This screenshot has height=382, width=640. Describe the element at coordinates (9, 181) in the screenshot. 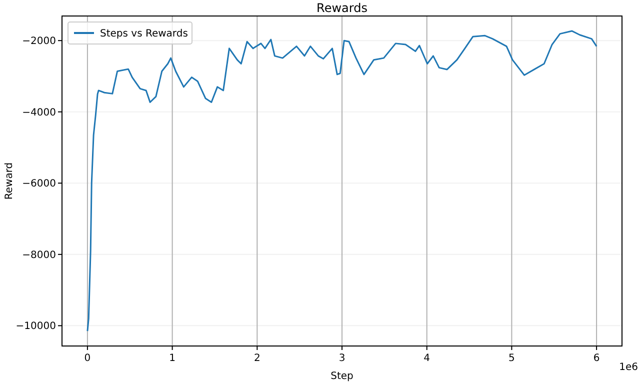

I see `y-axis-title: Reward` at that location.